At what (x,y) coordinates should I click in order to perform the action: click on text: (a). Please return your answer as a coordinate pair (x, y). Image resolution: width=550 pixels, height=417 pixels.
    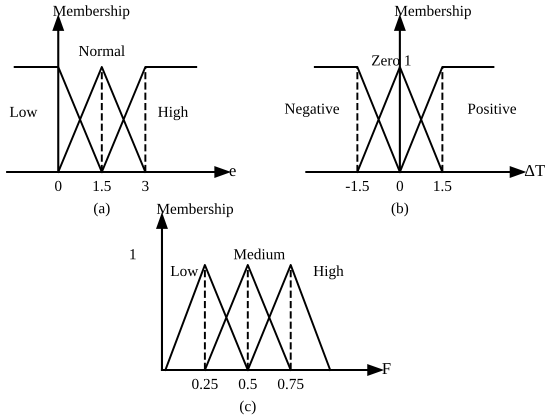
    Looking at the image, I should click on (102, 209).